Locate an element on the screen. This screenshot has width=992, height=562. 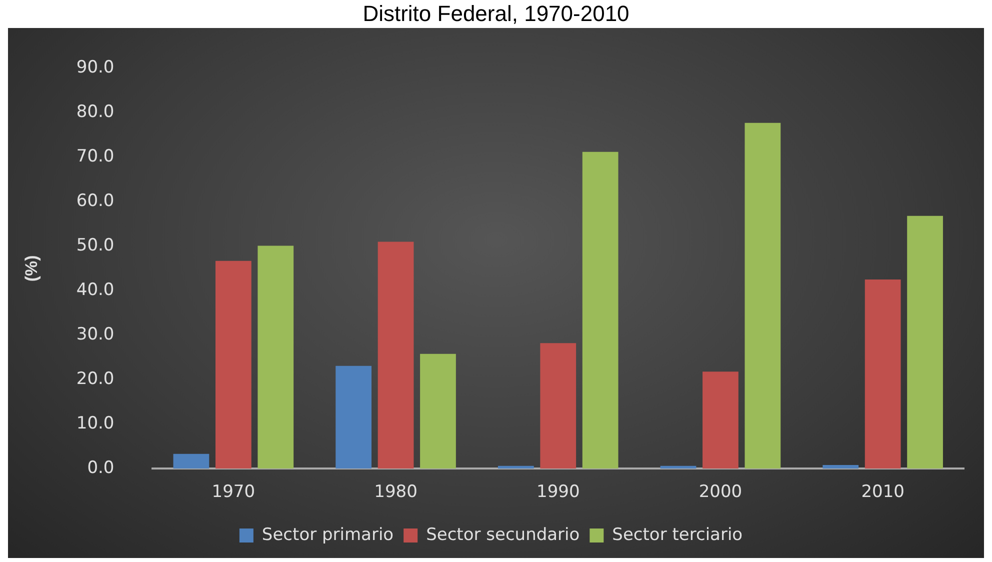
y-tick-label: 10.0 is located at coordinates (95, 424).